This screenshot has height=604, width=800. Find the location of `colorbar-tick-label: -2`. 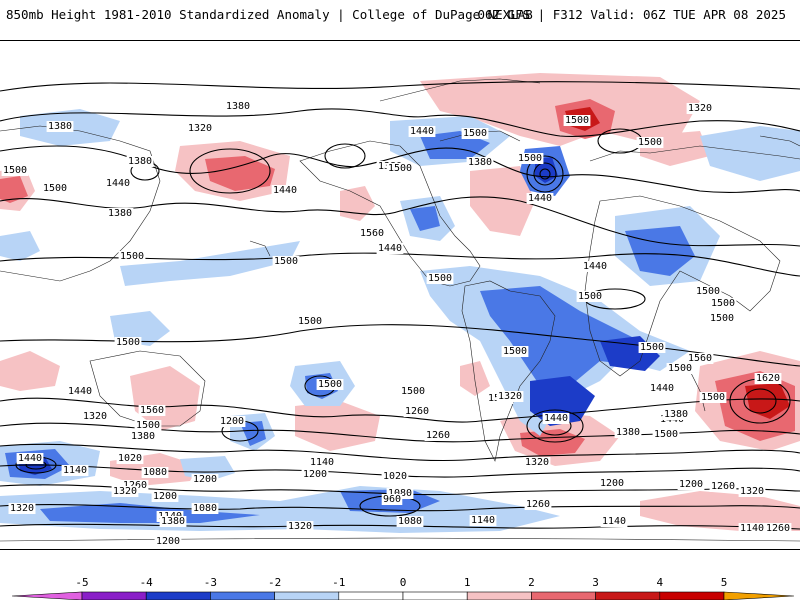

colorbar-tick-label: -2 is located at coordinates (274, 582).